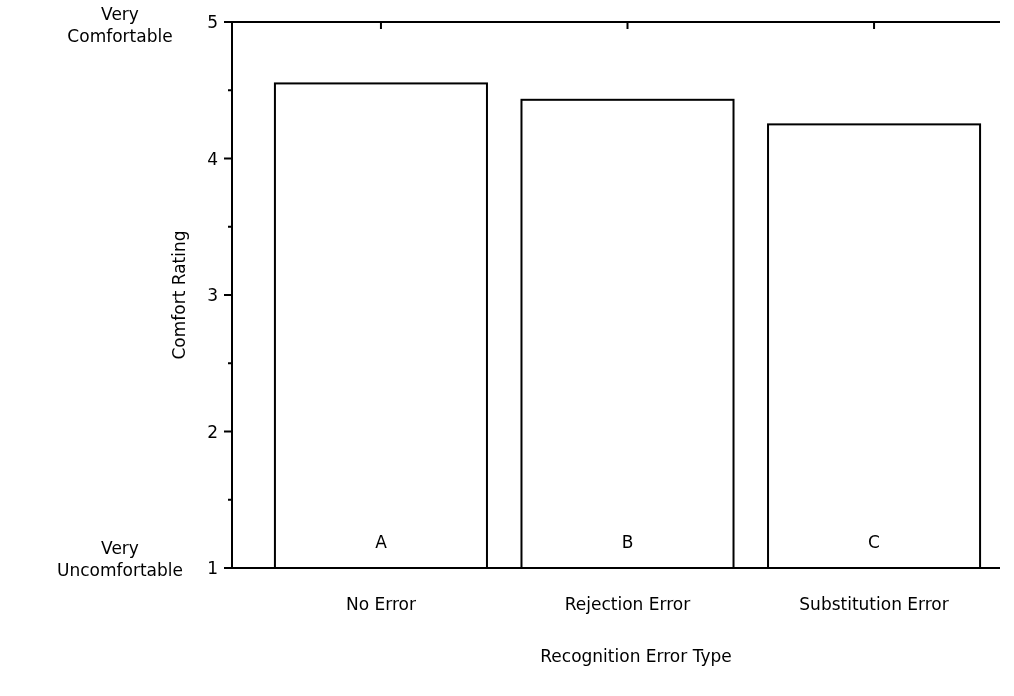 The height and width of the screenshot is (696, 1014). Describe the element at coordinates (627, 542) in the screenshot. I see `annotation: B` at that location.